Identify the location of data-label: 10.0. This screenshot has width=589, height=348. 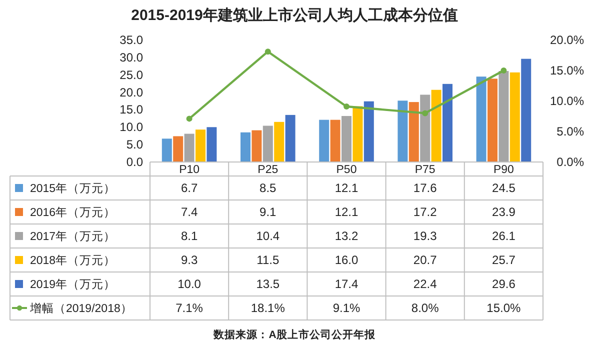
(190, 284).